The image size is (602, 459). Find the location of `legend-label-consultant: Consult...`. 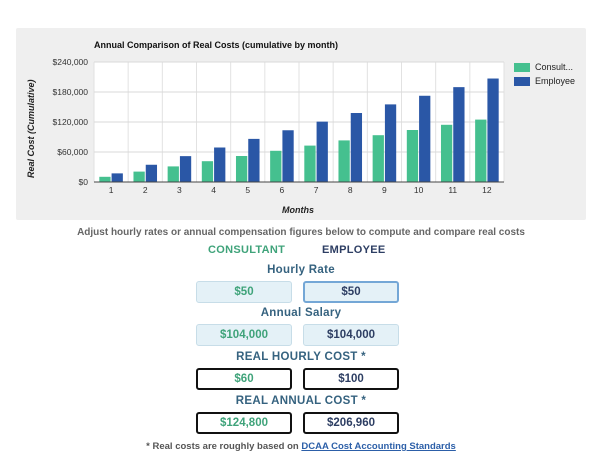

legend-label-consultant: Consult... is located at coordinates (554, 67).